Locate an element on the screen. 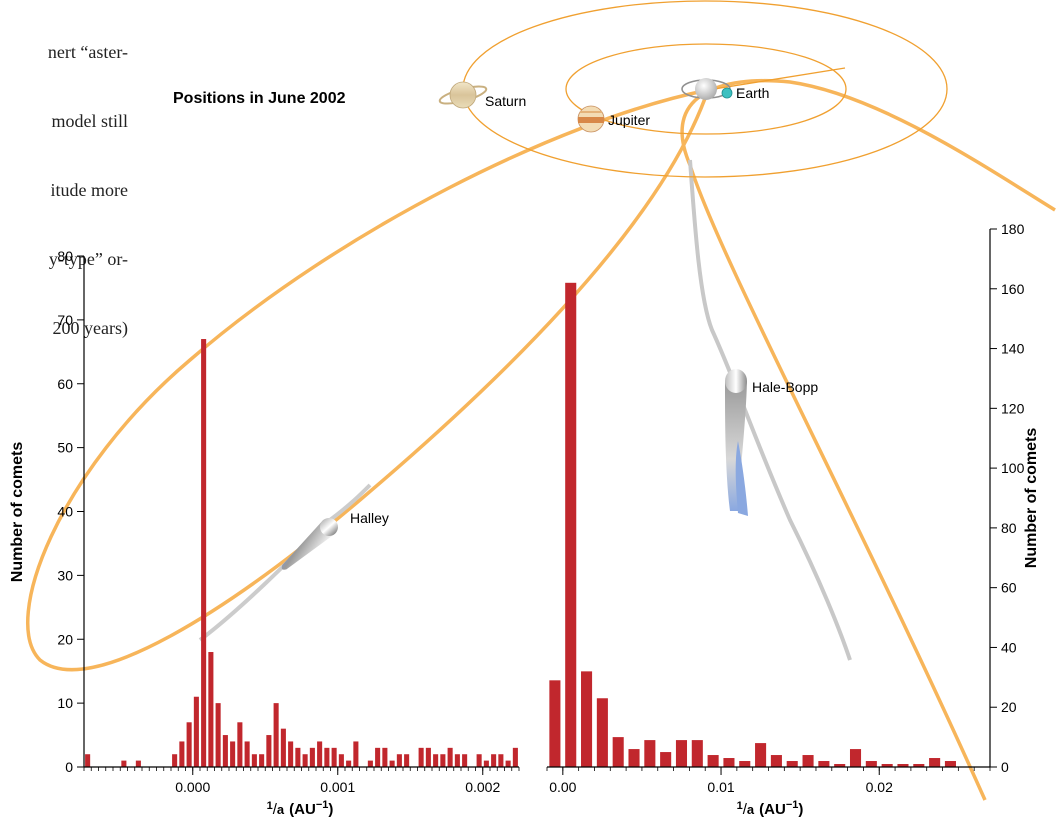  earth-icon is located at coordinates (727, 93).